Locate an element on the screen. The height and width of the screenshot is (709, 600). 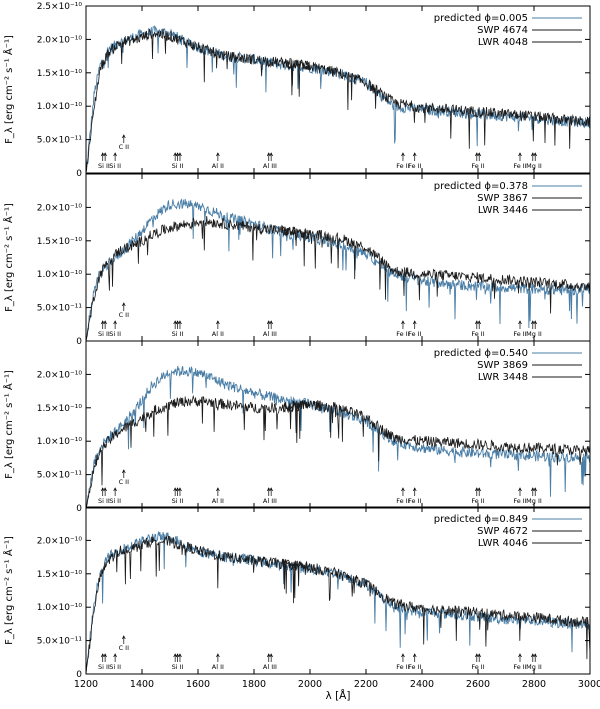
legend-label: SWP 4672 is located at coordinates (502, 531).